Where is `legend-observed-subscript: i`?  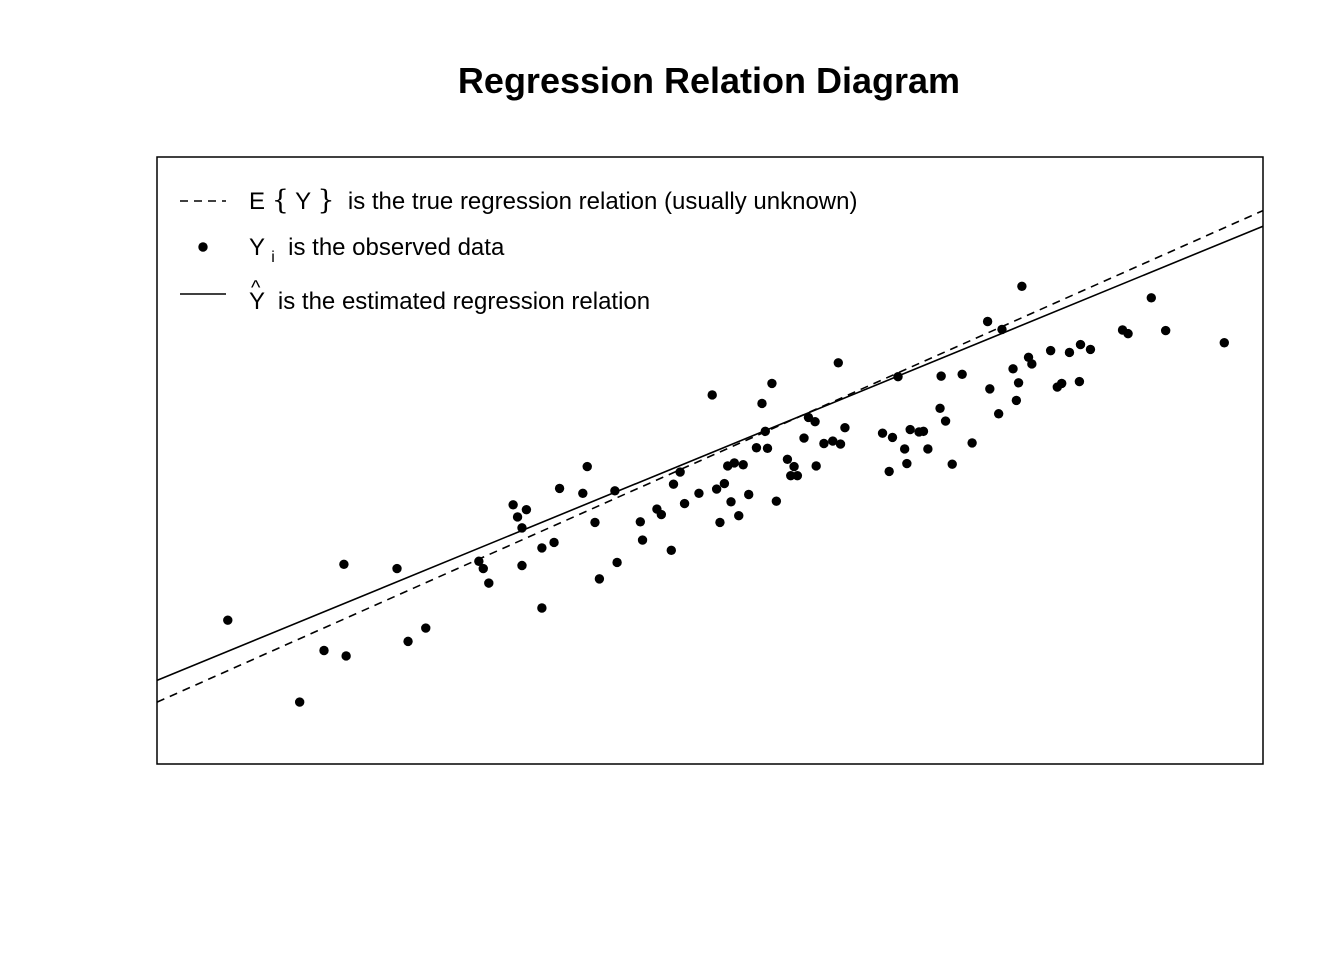 legend-observed-subscript: i is located at coordinates (273, 257).